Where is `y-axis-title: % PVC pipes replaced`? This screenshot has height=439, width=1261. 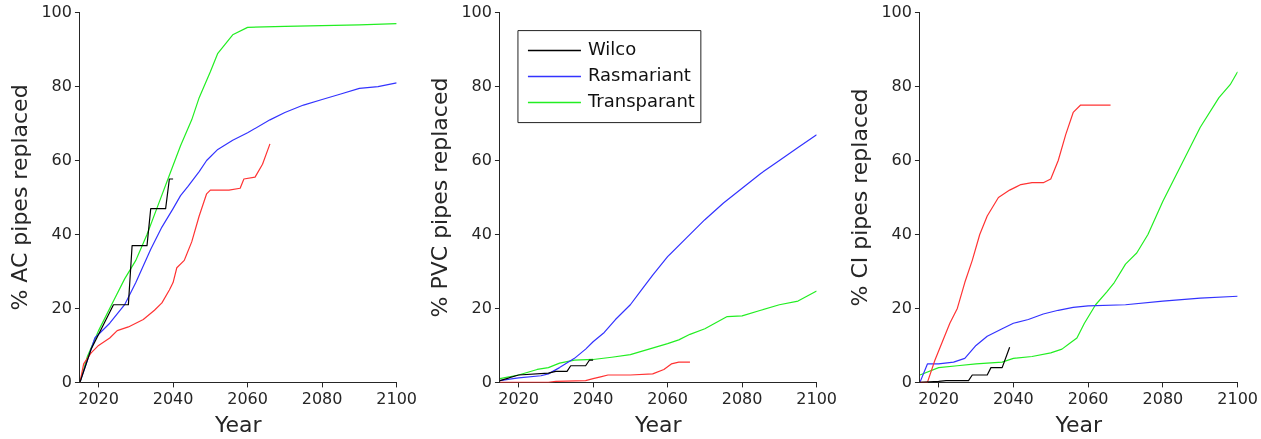
y-axis-title: % PVC pipes replaced is located at coordinates (439, 197).